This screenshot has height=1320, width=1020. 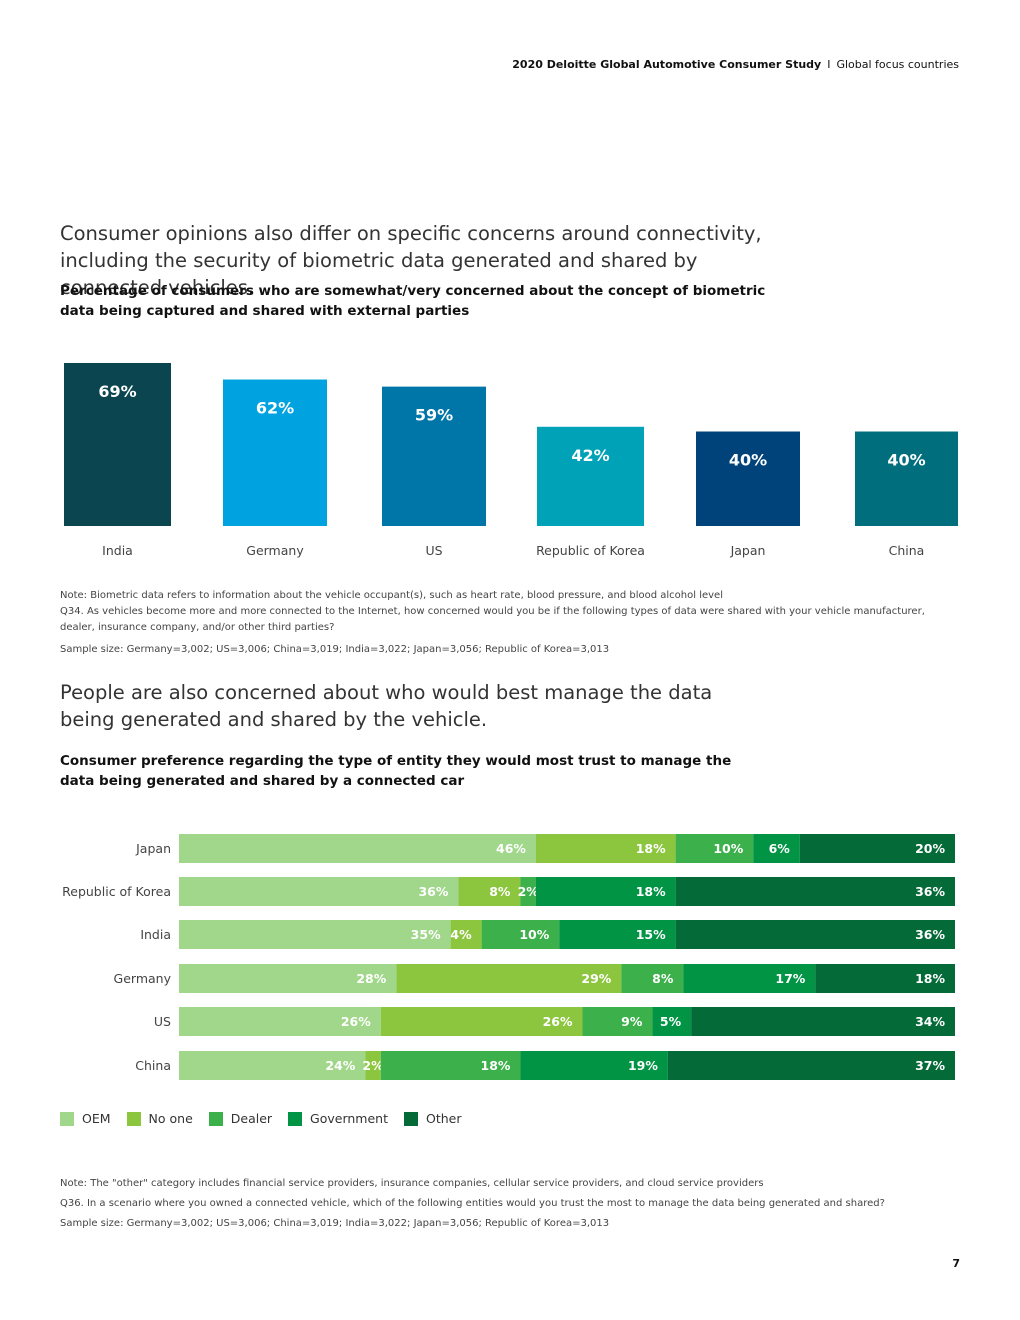 I want to click on segment-value-label: 29%, so click(x=596, y=978).